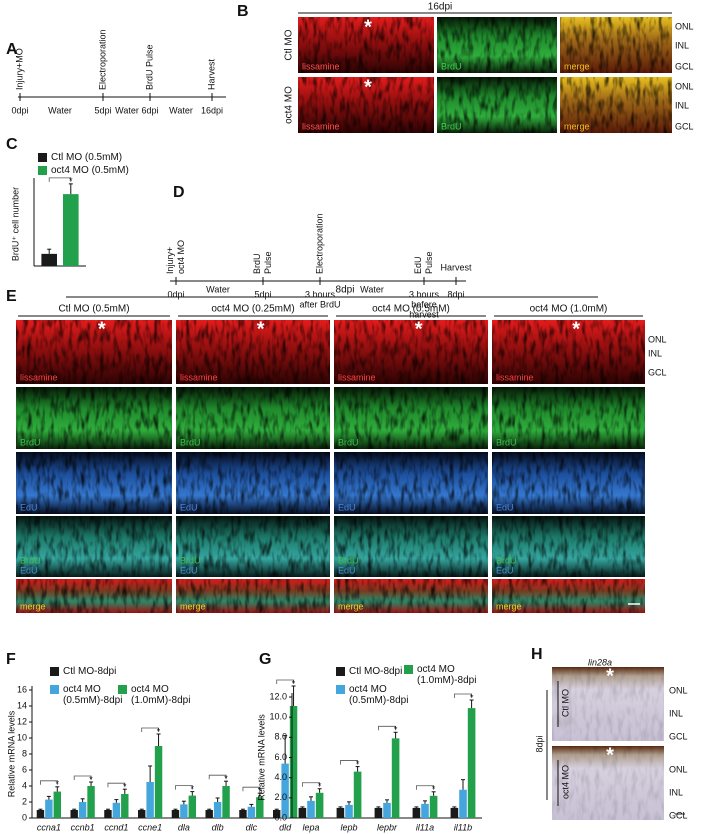  Describe the element at coordinates (90, 671) in the screenshot. I see `legend-label: Ctl MO-8dpi` at that location.